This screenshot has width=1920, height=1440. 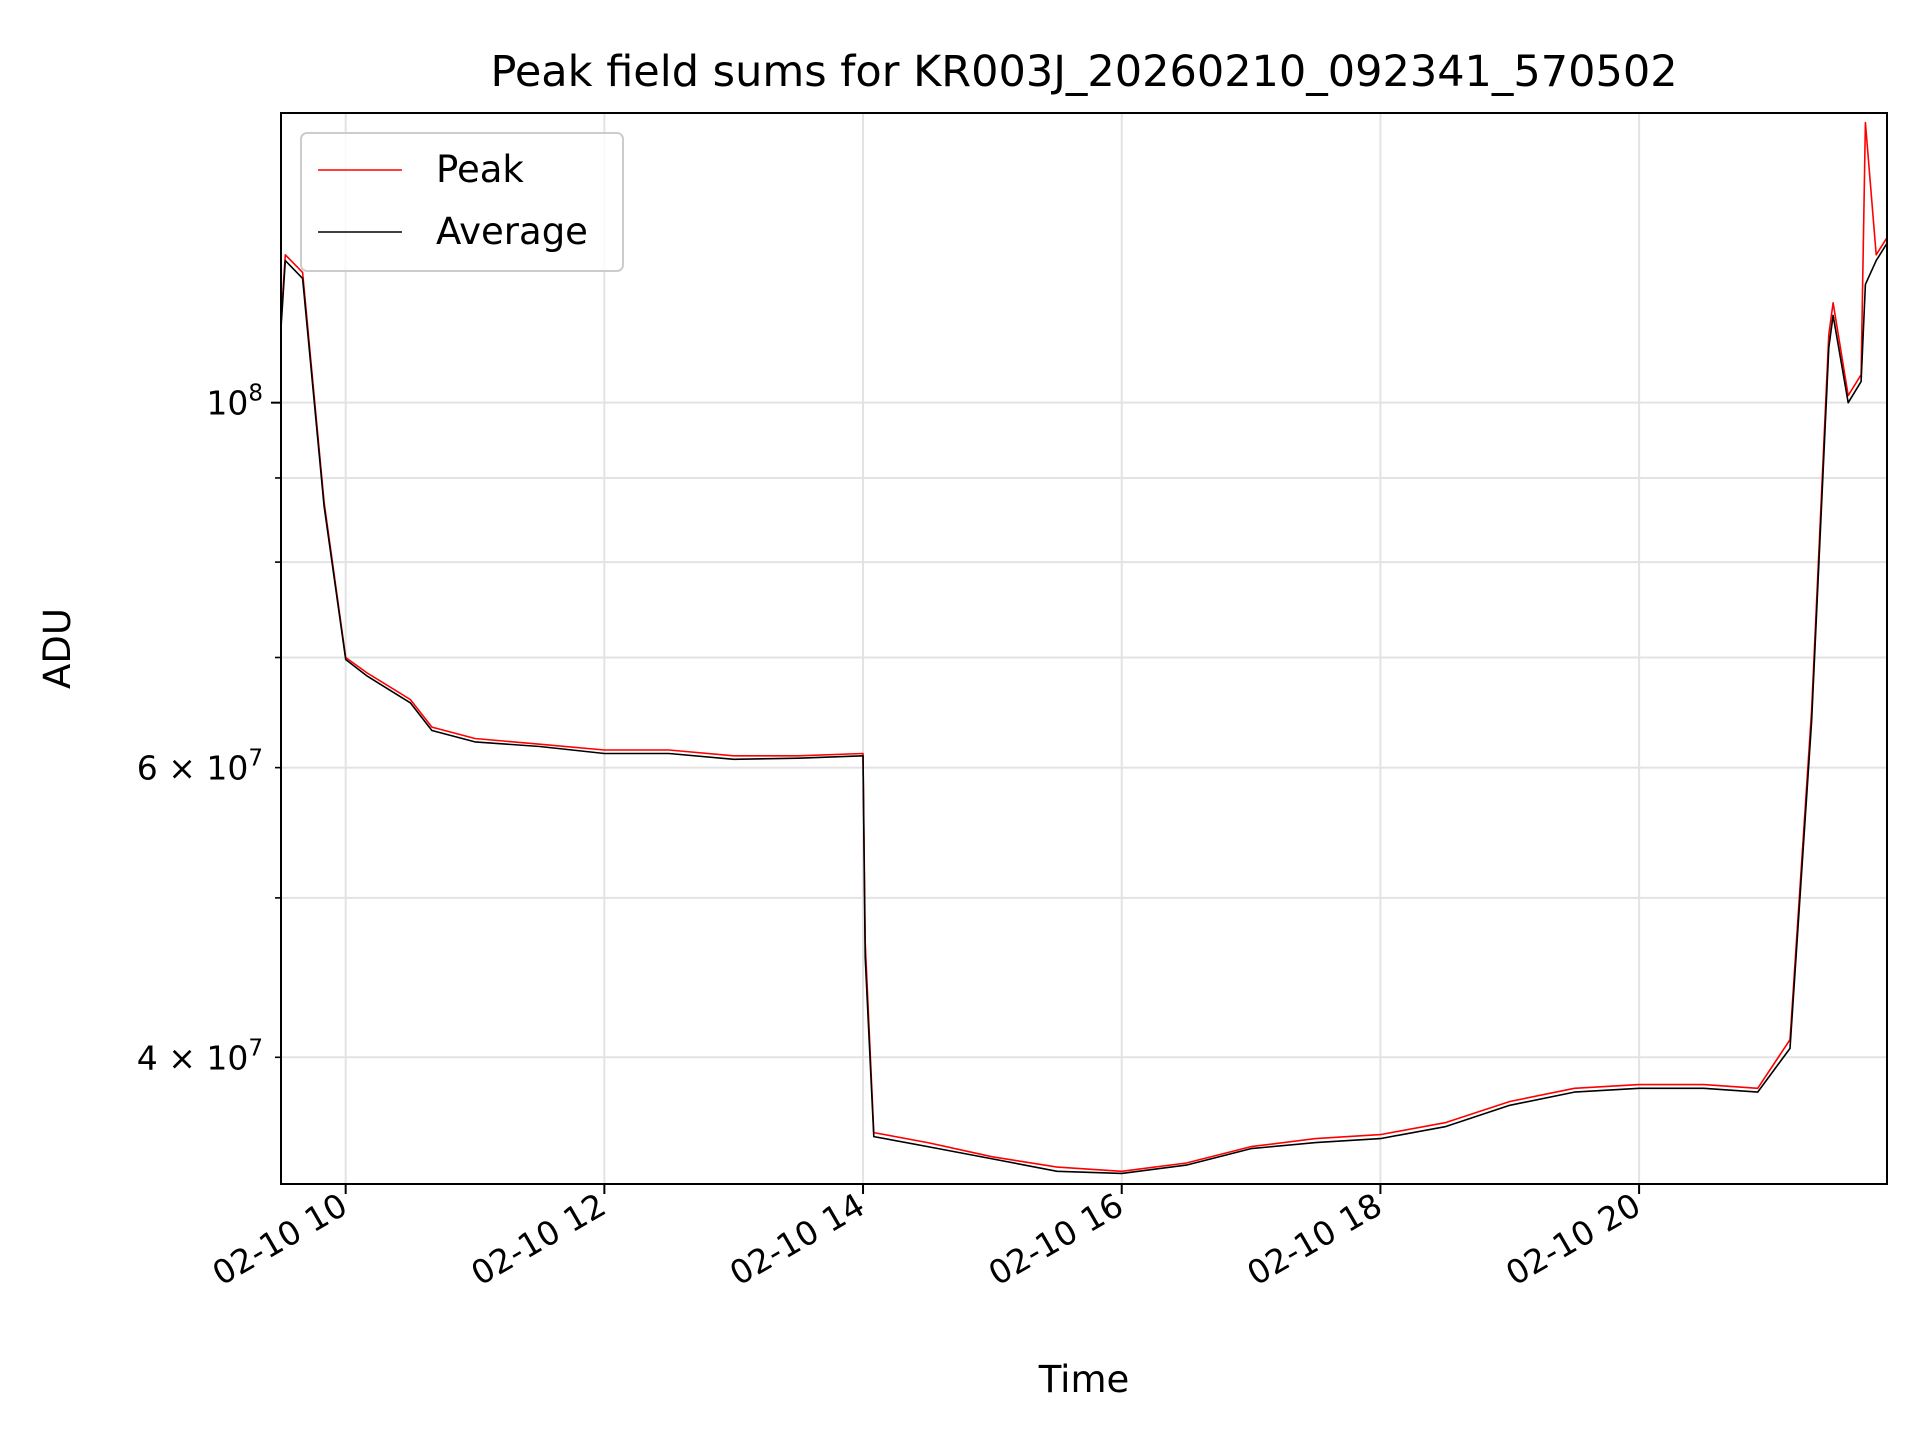 What do you see at coordinates (200, 1056) in the screenshot?
I see `y-tick-label: 4 × 107` at bounding box center [200, 1056].